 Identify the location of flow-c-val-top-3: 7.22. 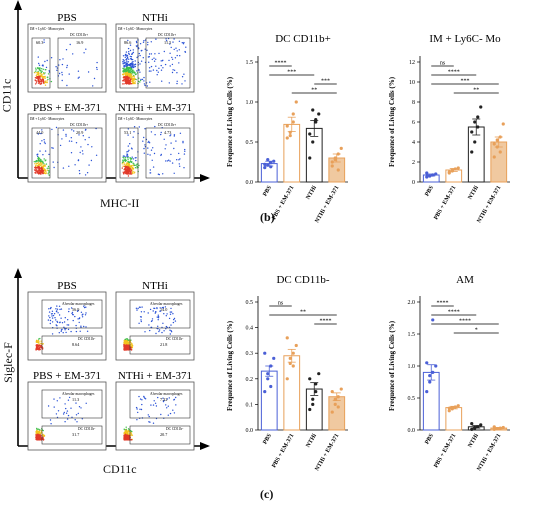
(163, 399).